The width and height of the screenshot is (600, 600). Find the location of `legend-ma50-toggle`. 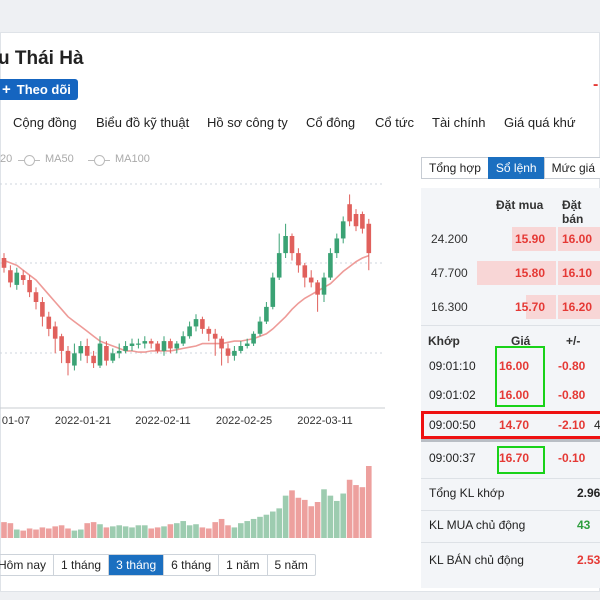

legend-ma50-toggle is located at coordinates (29, 160).